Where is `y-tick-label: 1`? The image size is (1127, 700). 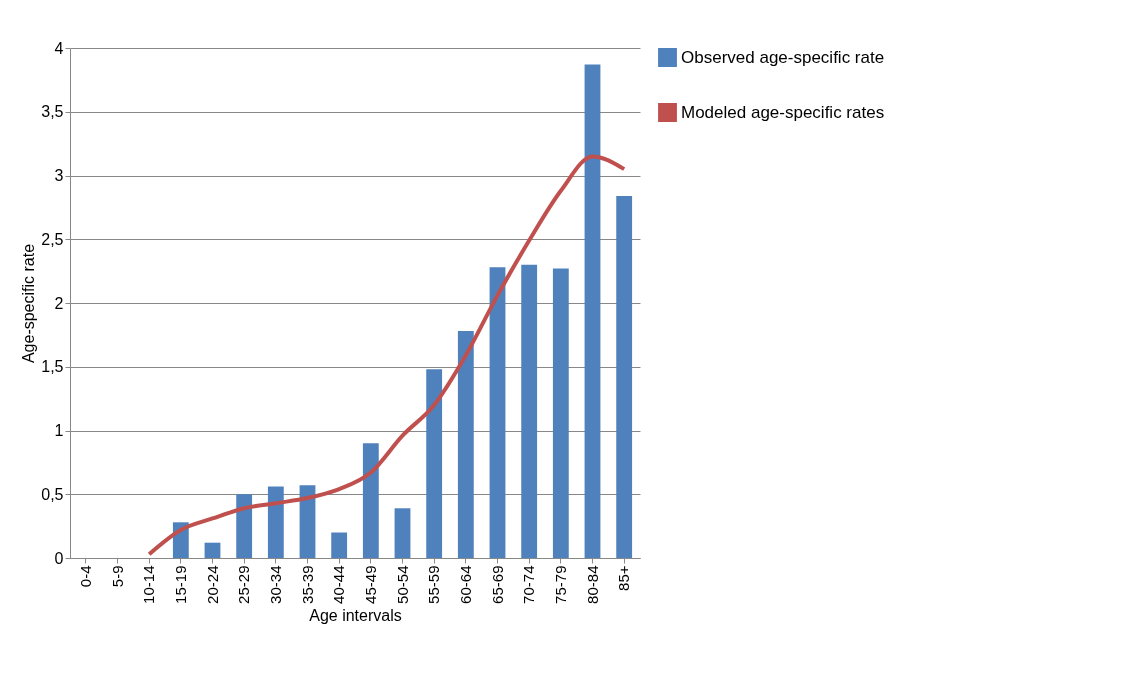
y-tick-label: 1 is located at coordinates (59, 430).